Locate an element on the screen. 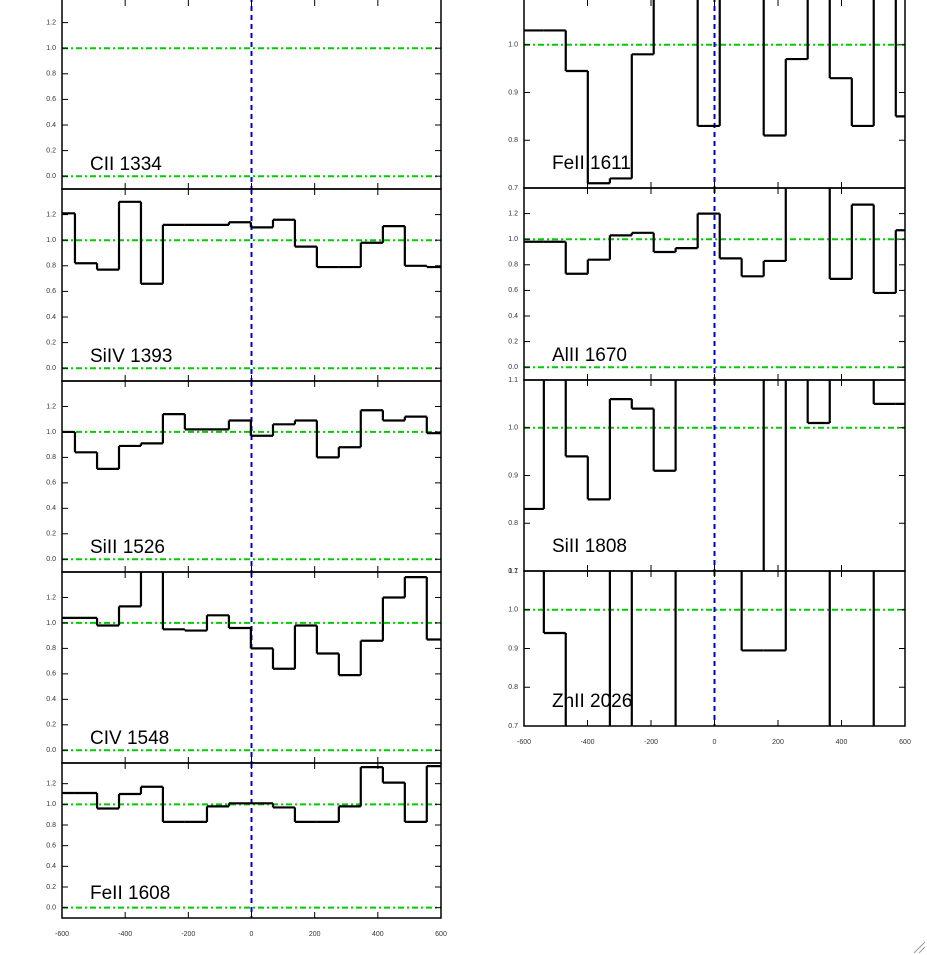  line-label: CII 1334 is located at coordinates (126, 164).